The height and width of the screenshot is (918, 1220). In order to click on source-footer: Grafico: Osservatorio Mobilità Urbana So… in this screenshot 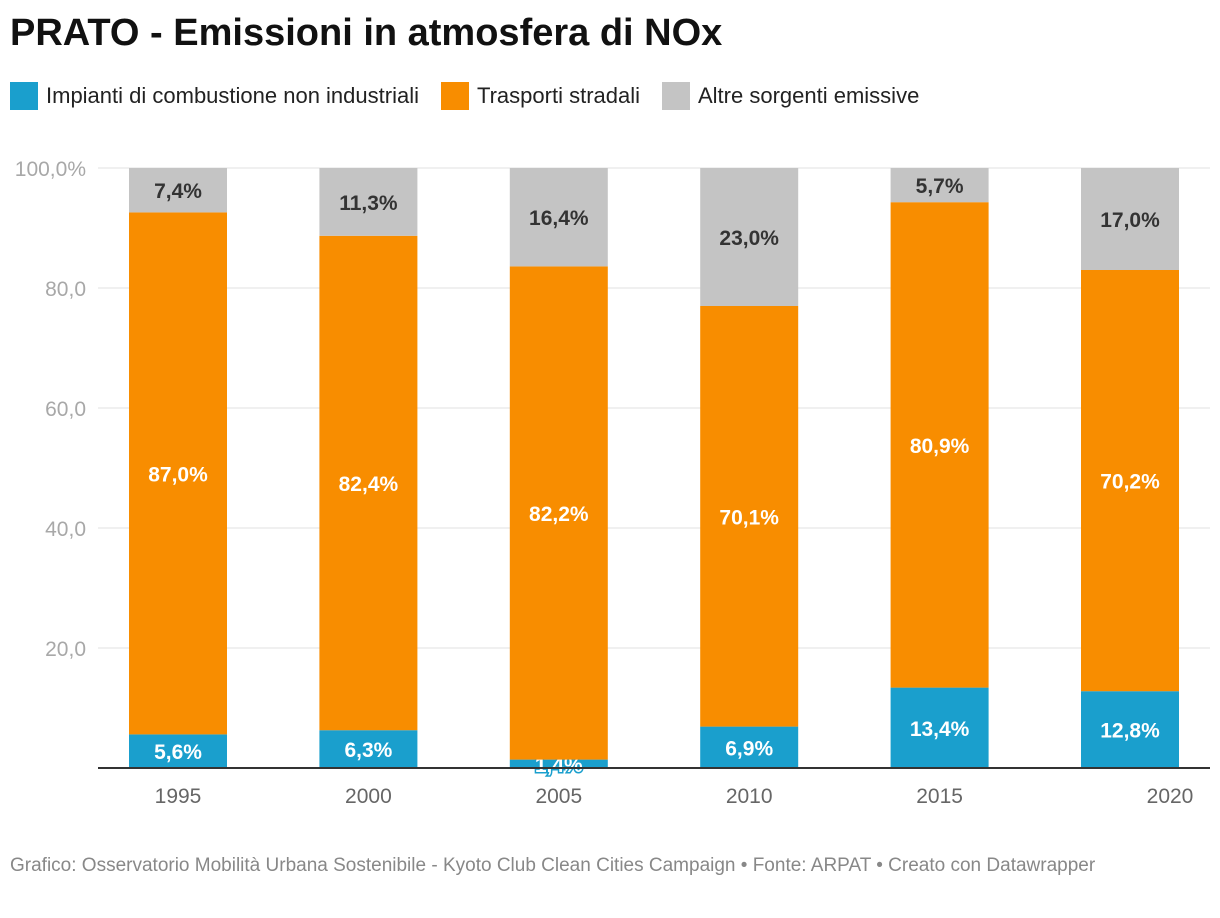, I will do `click(553, 865)`.